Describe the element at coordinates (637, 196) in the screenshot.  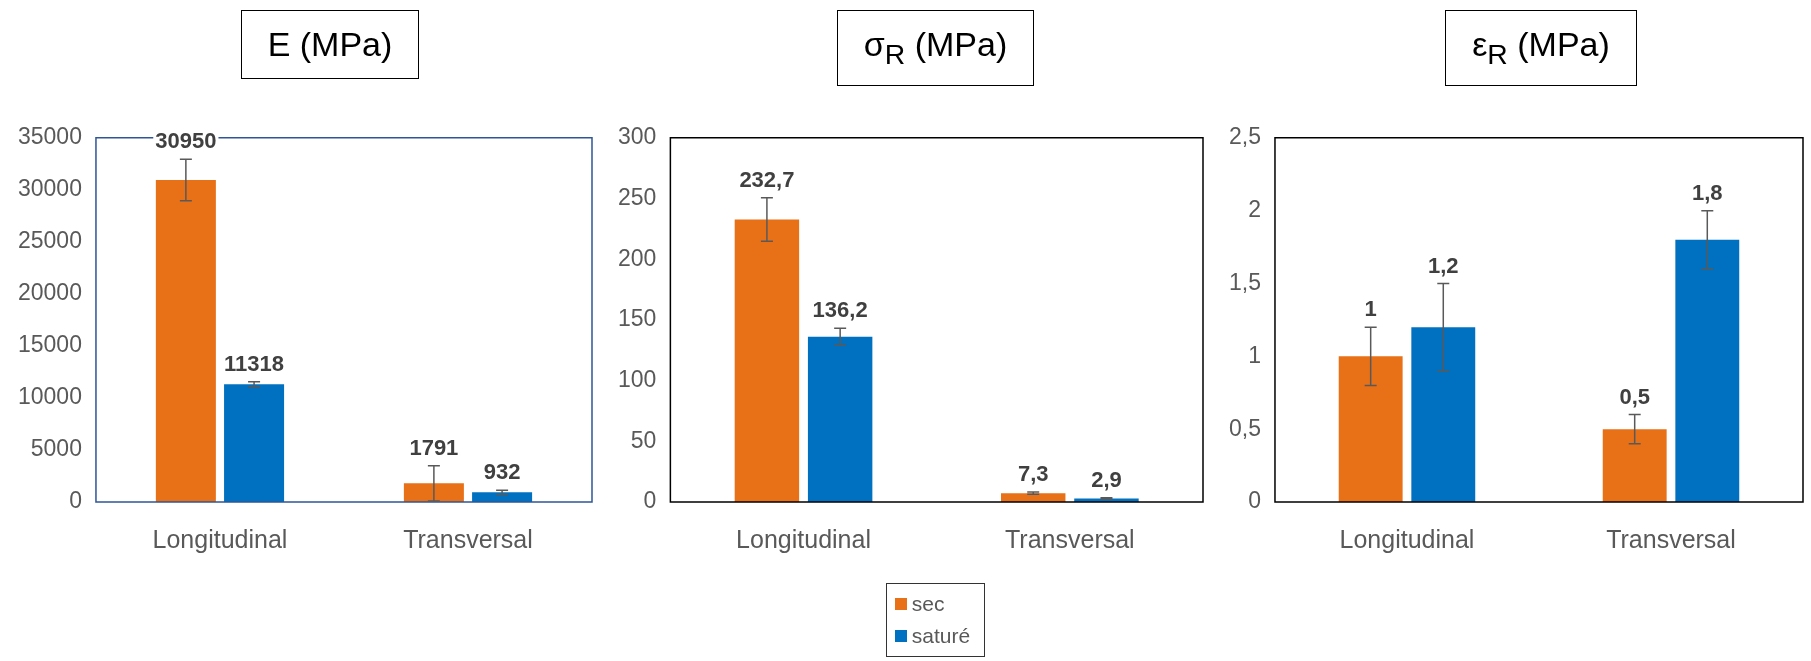
I see `y-tick-label: 250` at that location.